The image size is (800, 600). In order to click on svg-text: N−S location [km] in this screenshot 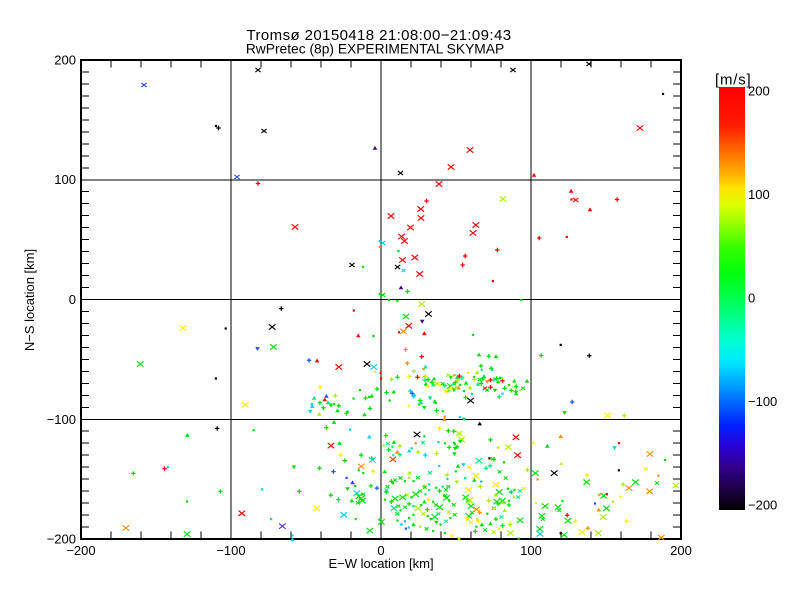, I will do `click(29, 300)`.